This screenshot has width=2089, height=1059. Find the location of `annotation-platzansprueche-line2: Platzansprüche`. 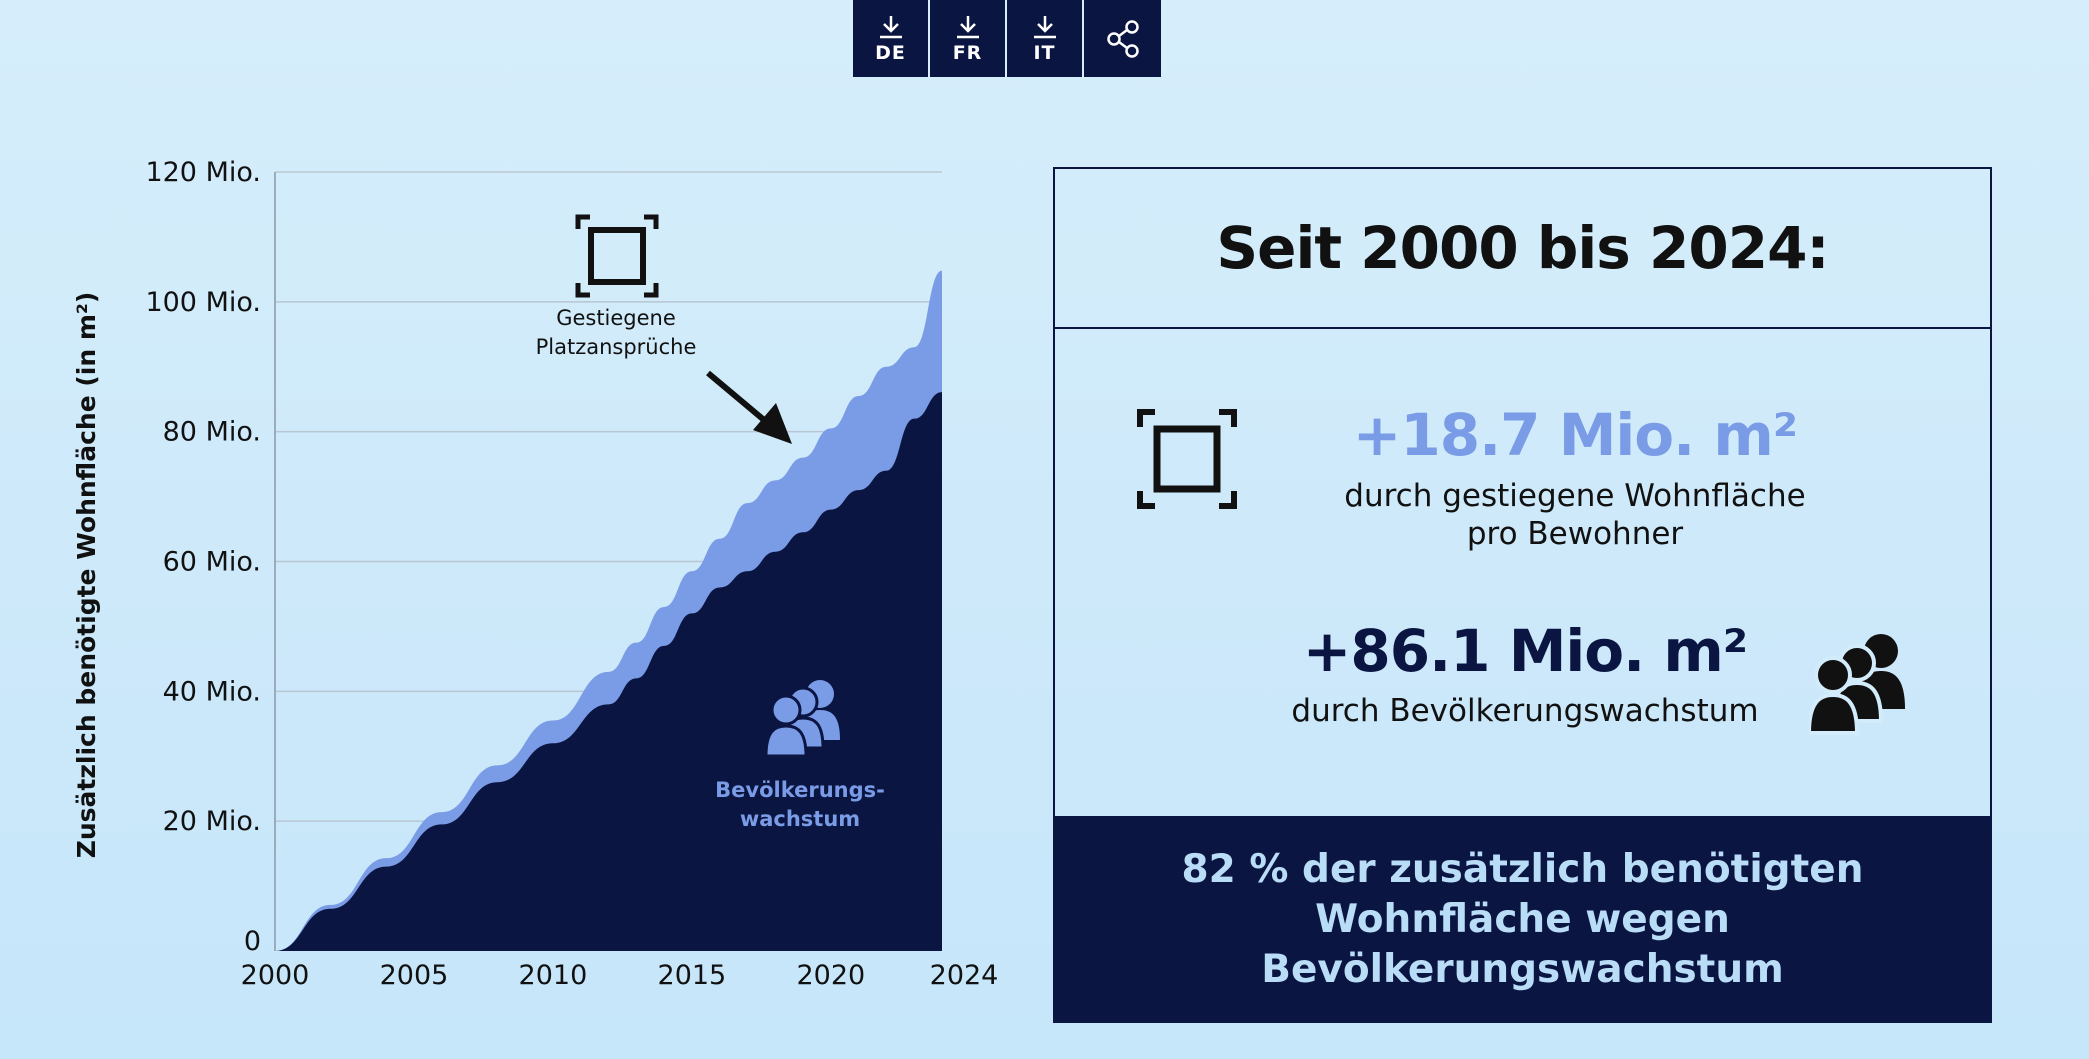

annotation-platzansprueche-line2: Platzansprüche is located at coordinates (616, 347).